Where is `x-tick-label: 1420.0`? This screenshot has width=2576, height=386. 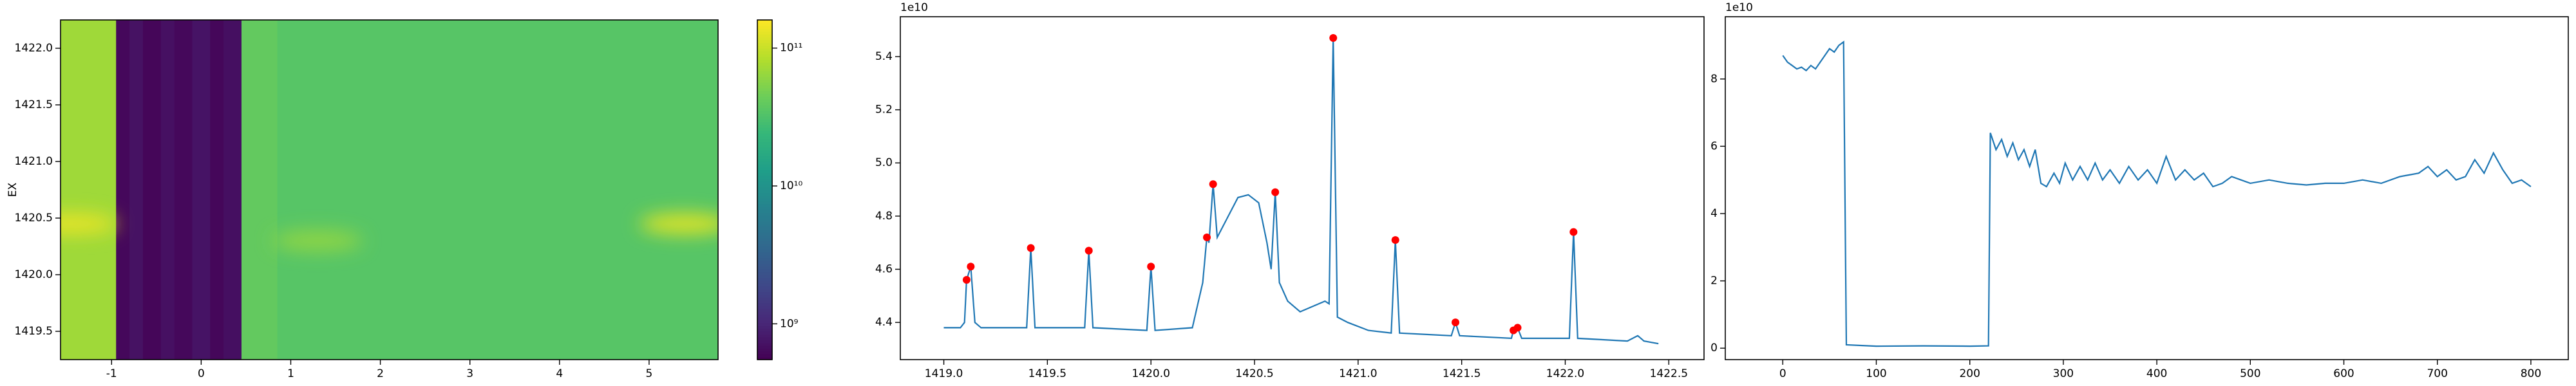 x-tick-label: 1420.0 is located at coordinates (1151, 373).